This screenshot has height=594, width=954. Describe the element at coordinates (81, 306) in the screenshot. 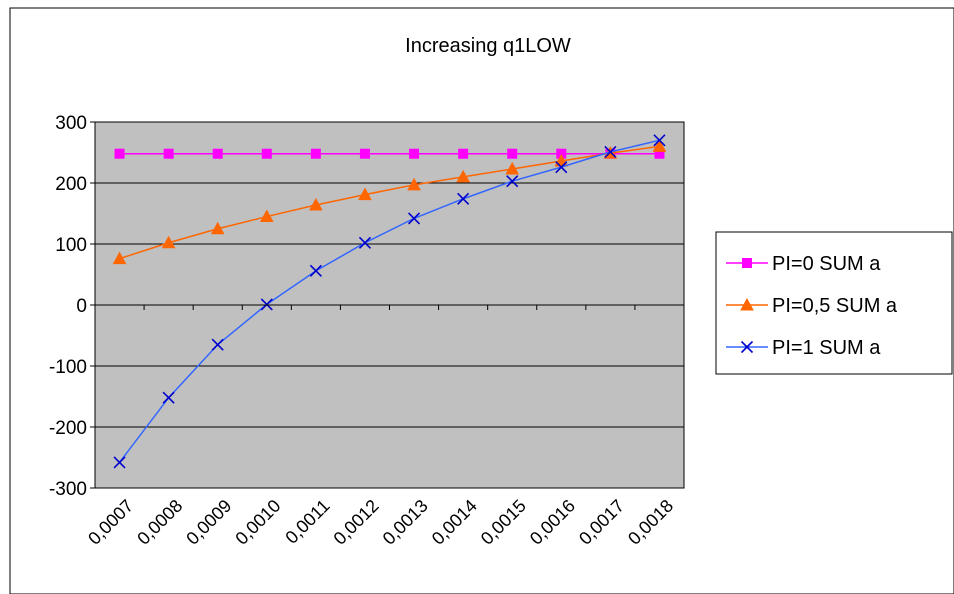

I see `y-tick-label: 0` at that location.